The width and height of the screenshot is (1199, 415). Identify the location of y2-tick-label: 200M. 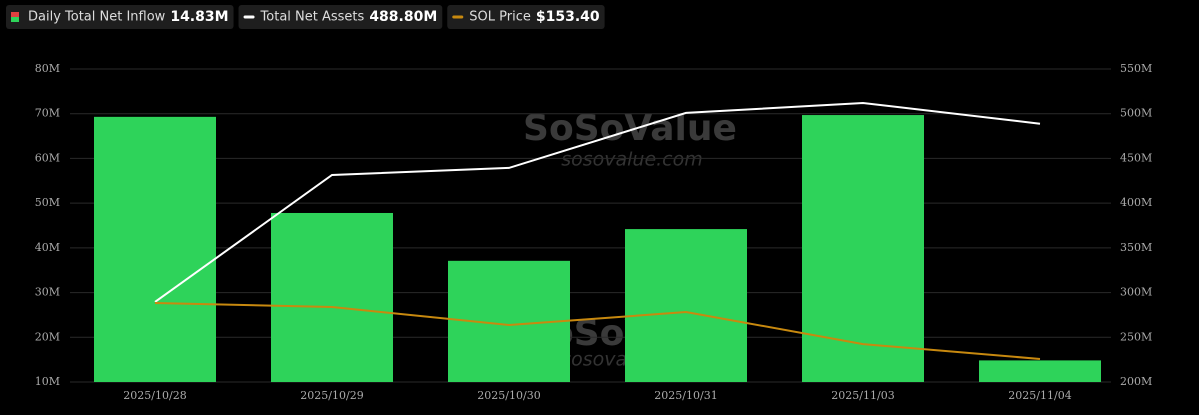
(1136, 381).